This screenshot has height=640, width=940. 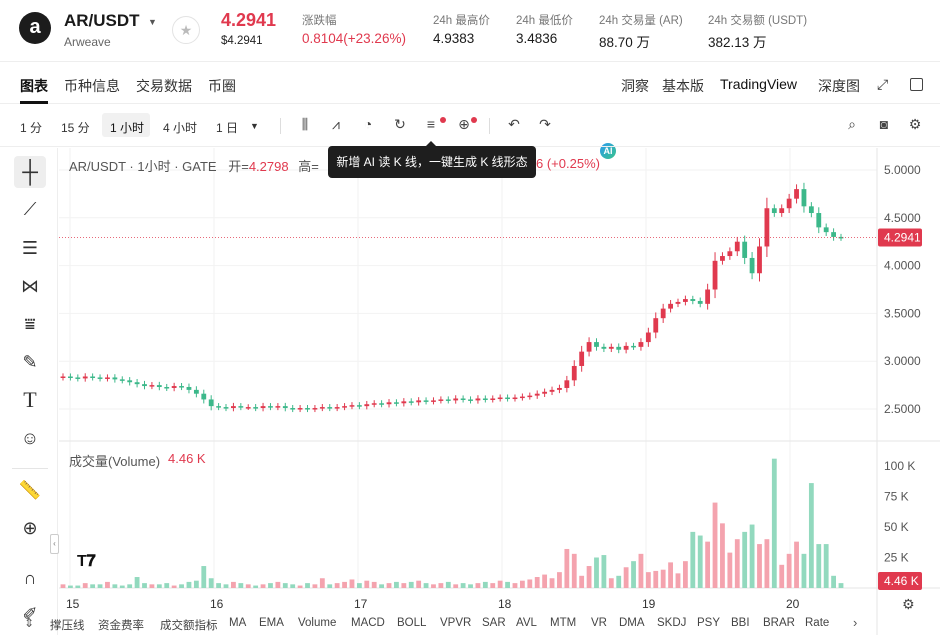 I want to click on indicator-成交额指标: 成交额指标, so click(x=189, y=626).